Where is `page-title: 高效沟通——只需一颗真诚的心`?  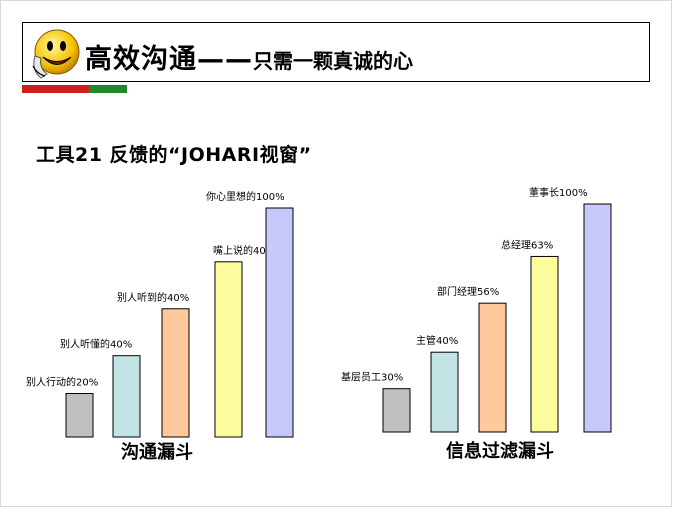 page-title: 高效沟通——只需一颗真诚的心 is located at coordinates (249, 56).